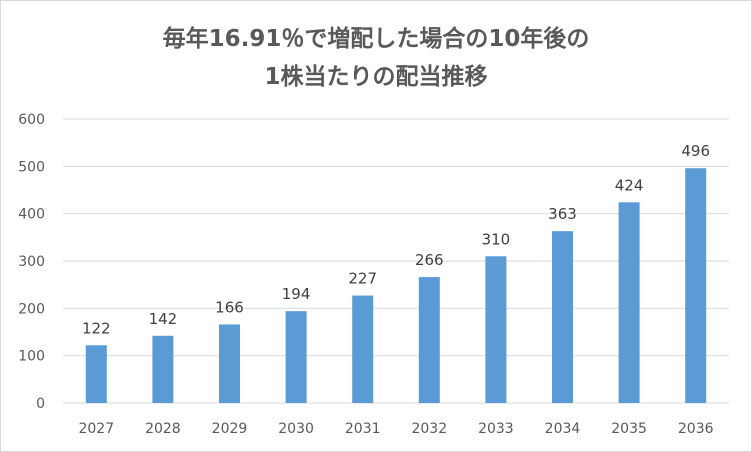 This screenshot has width=752, height=452. Describe the element at coordinates (629, 302) in the screenshot. I see `bar-2035` at that location.